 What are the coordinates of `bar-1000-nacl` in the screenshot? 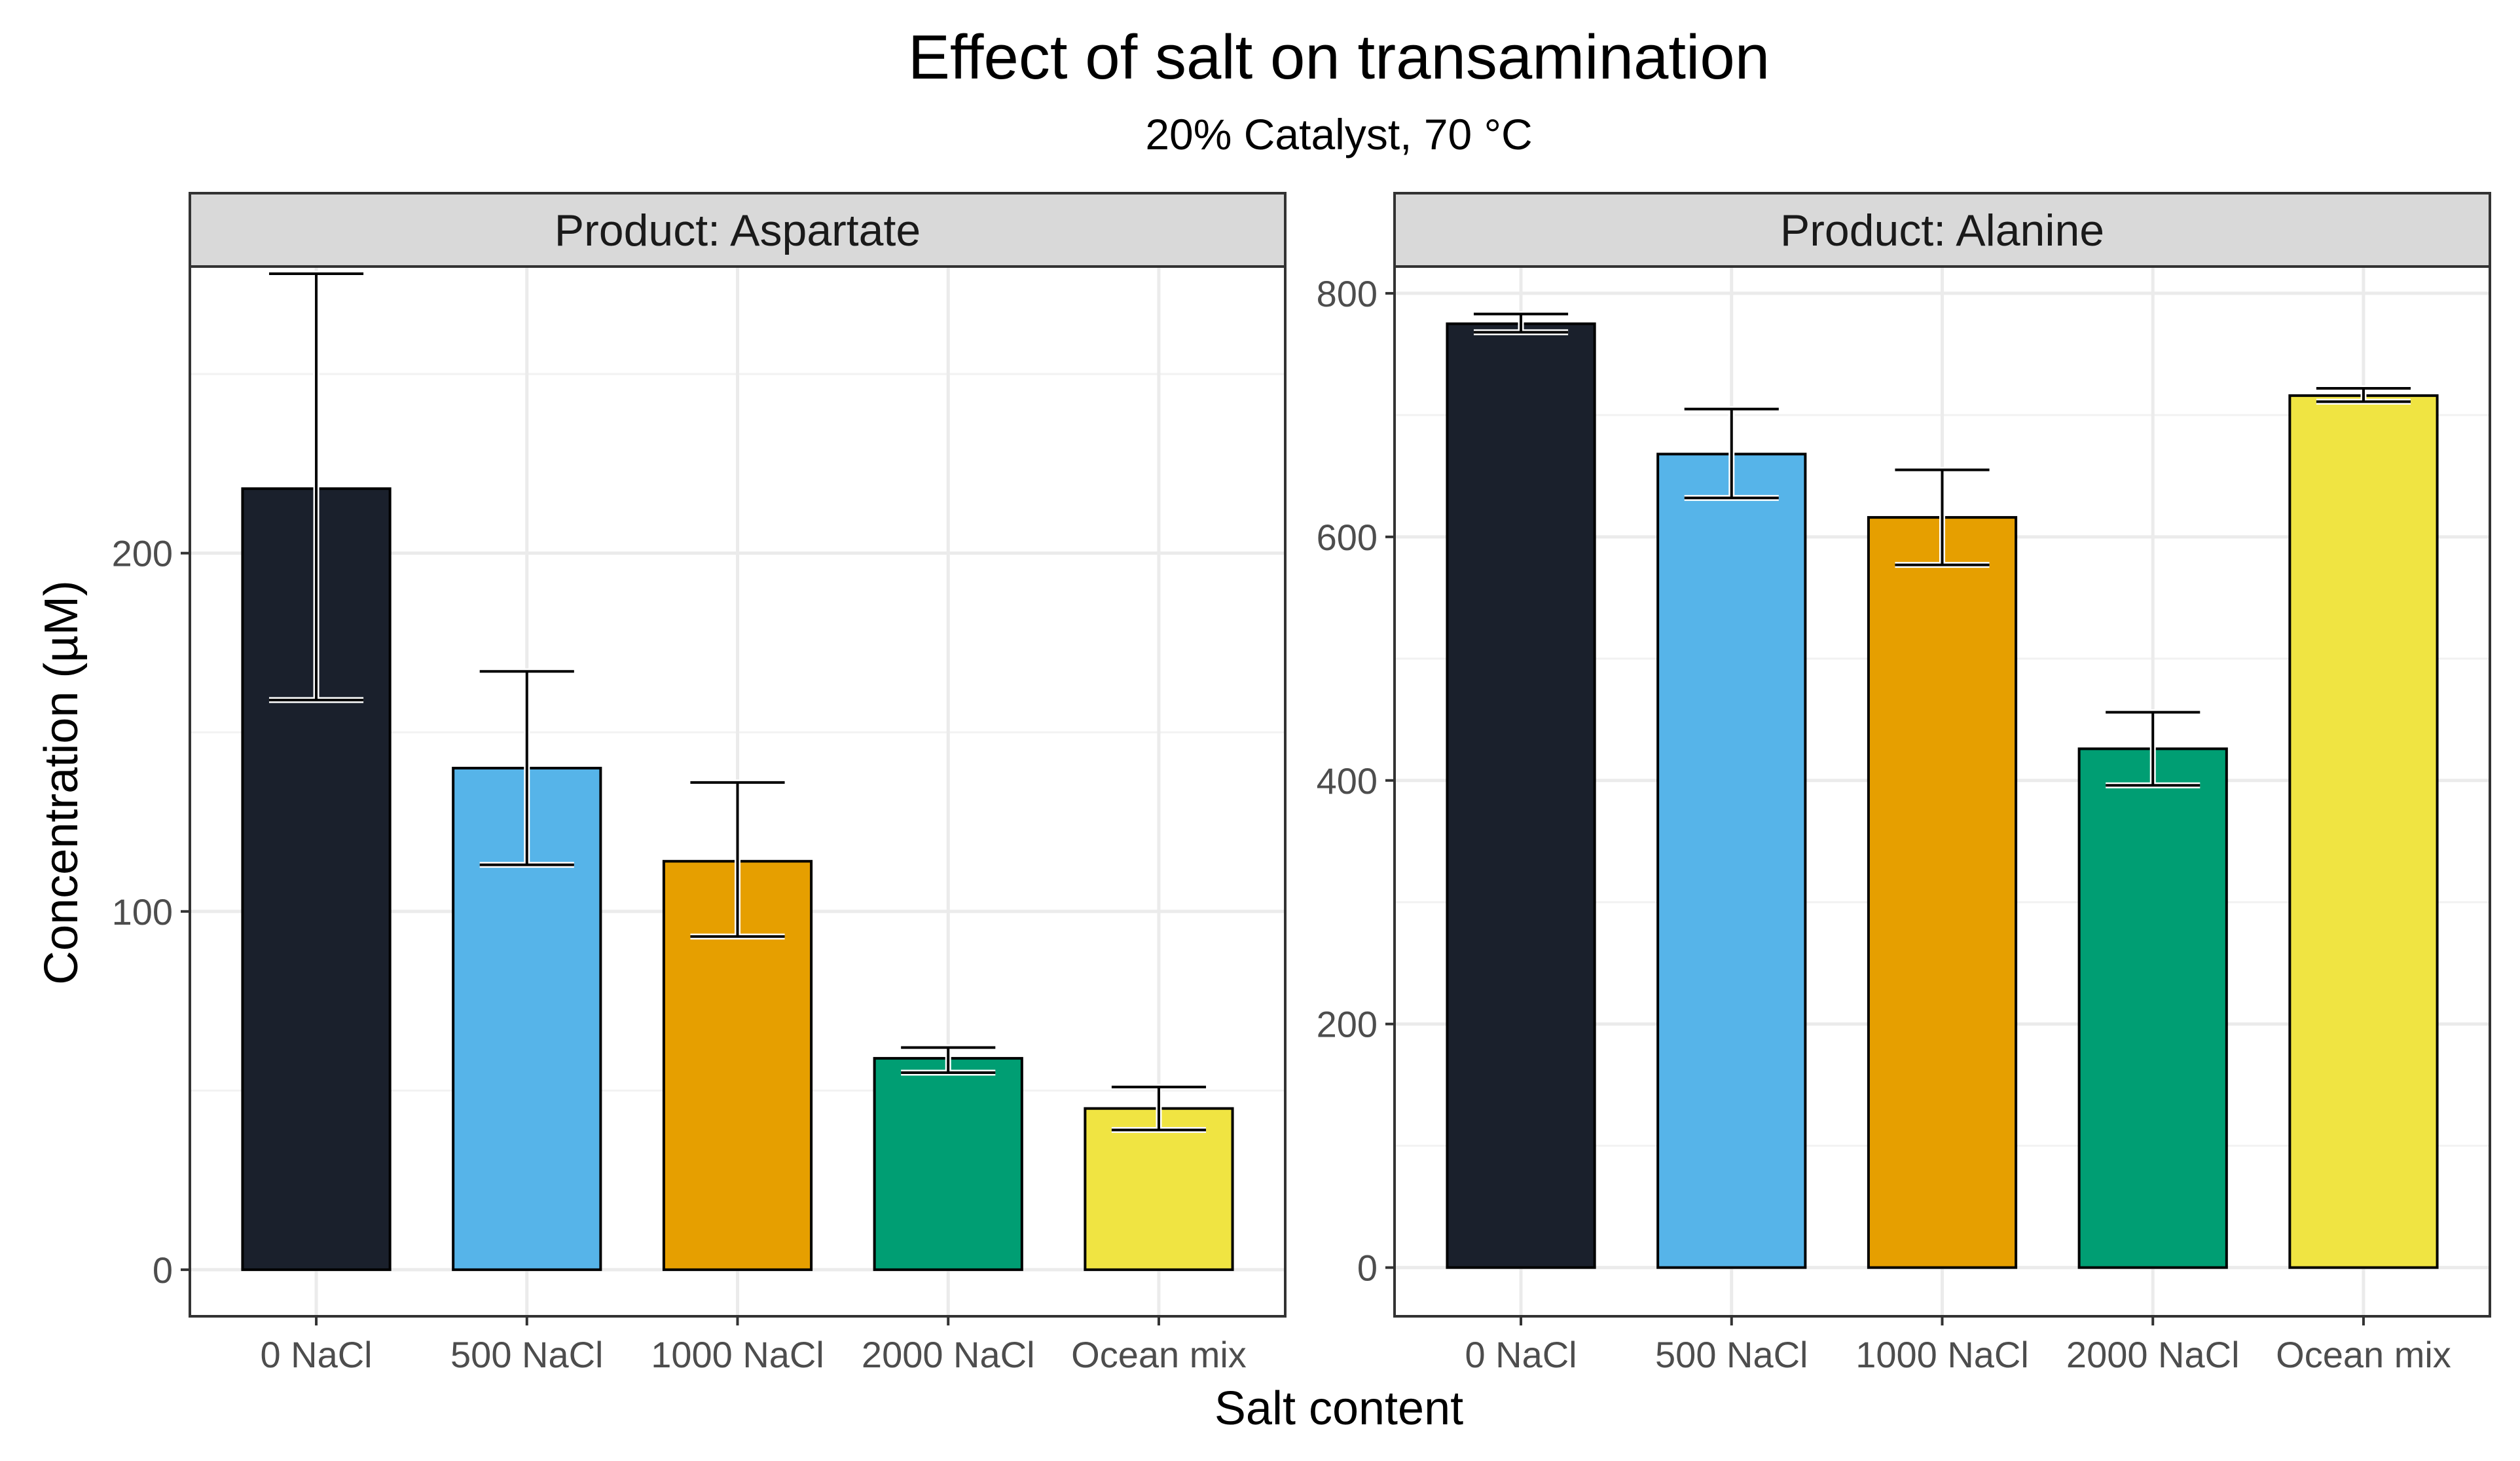 It's located at (1942, 892).